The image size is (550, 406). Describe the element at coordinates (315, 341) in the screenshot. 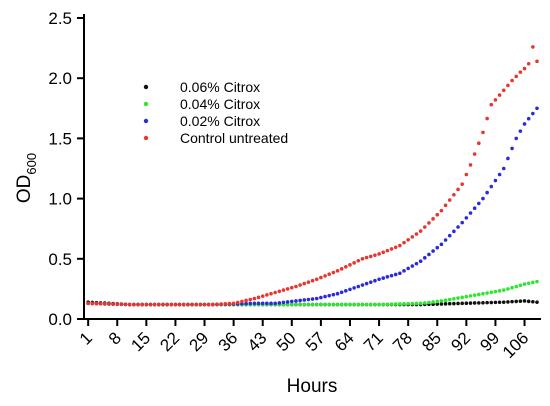

I see `x-tick-label: 57` at that location.